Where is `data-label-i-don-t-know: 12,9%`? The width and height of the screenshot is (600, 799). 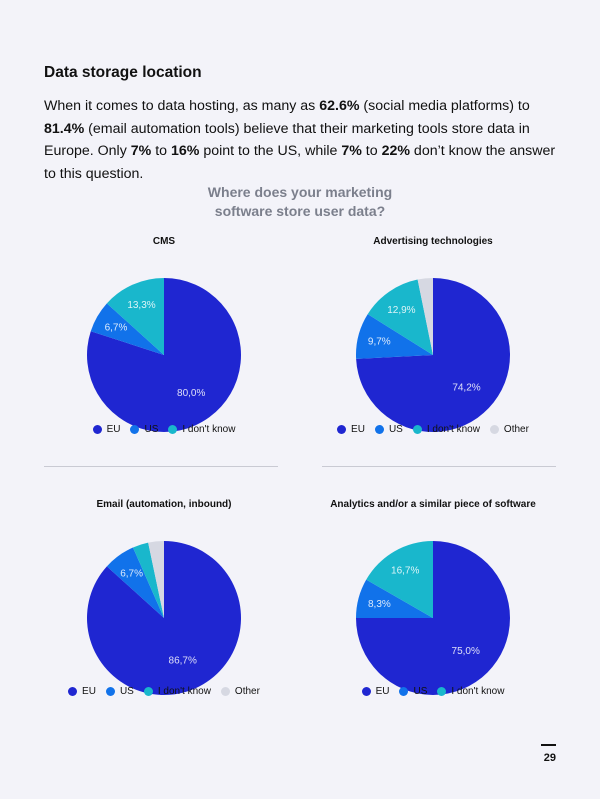
data-label-i-don-t-know: 12,9% is located at coordinates (401, 310).